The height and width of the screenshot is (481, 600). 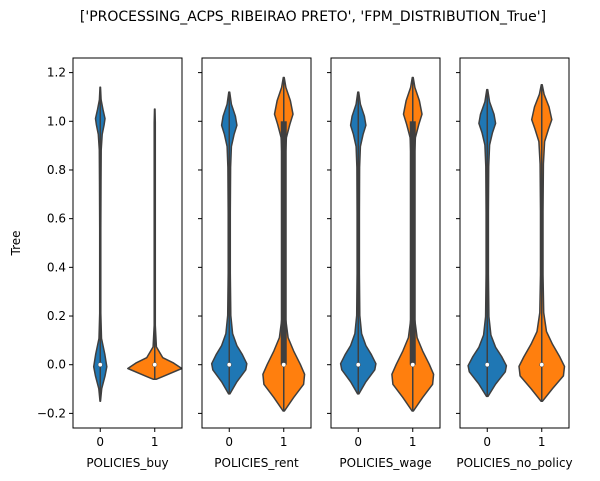 I want to click on y-tick-label: 0.2, so click(x=56, y=316).